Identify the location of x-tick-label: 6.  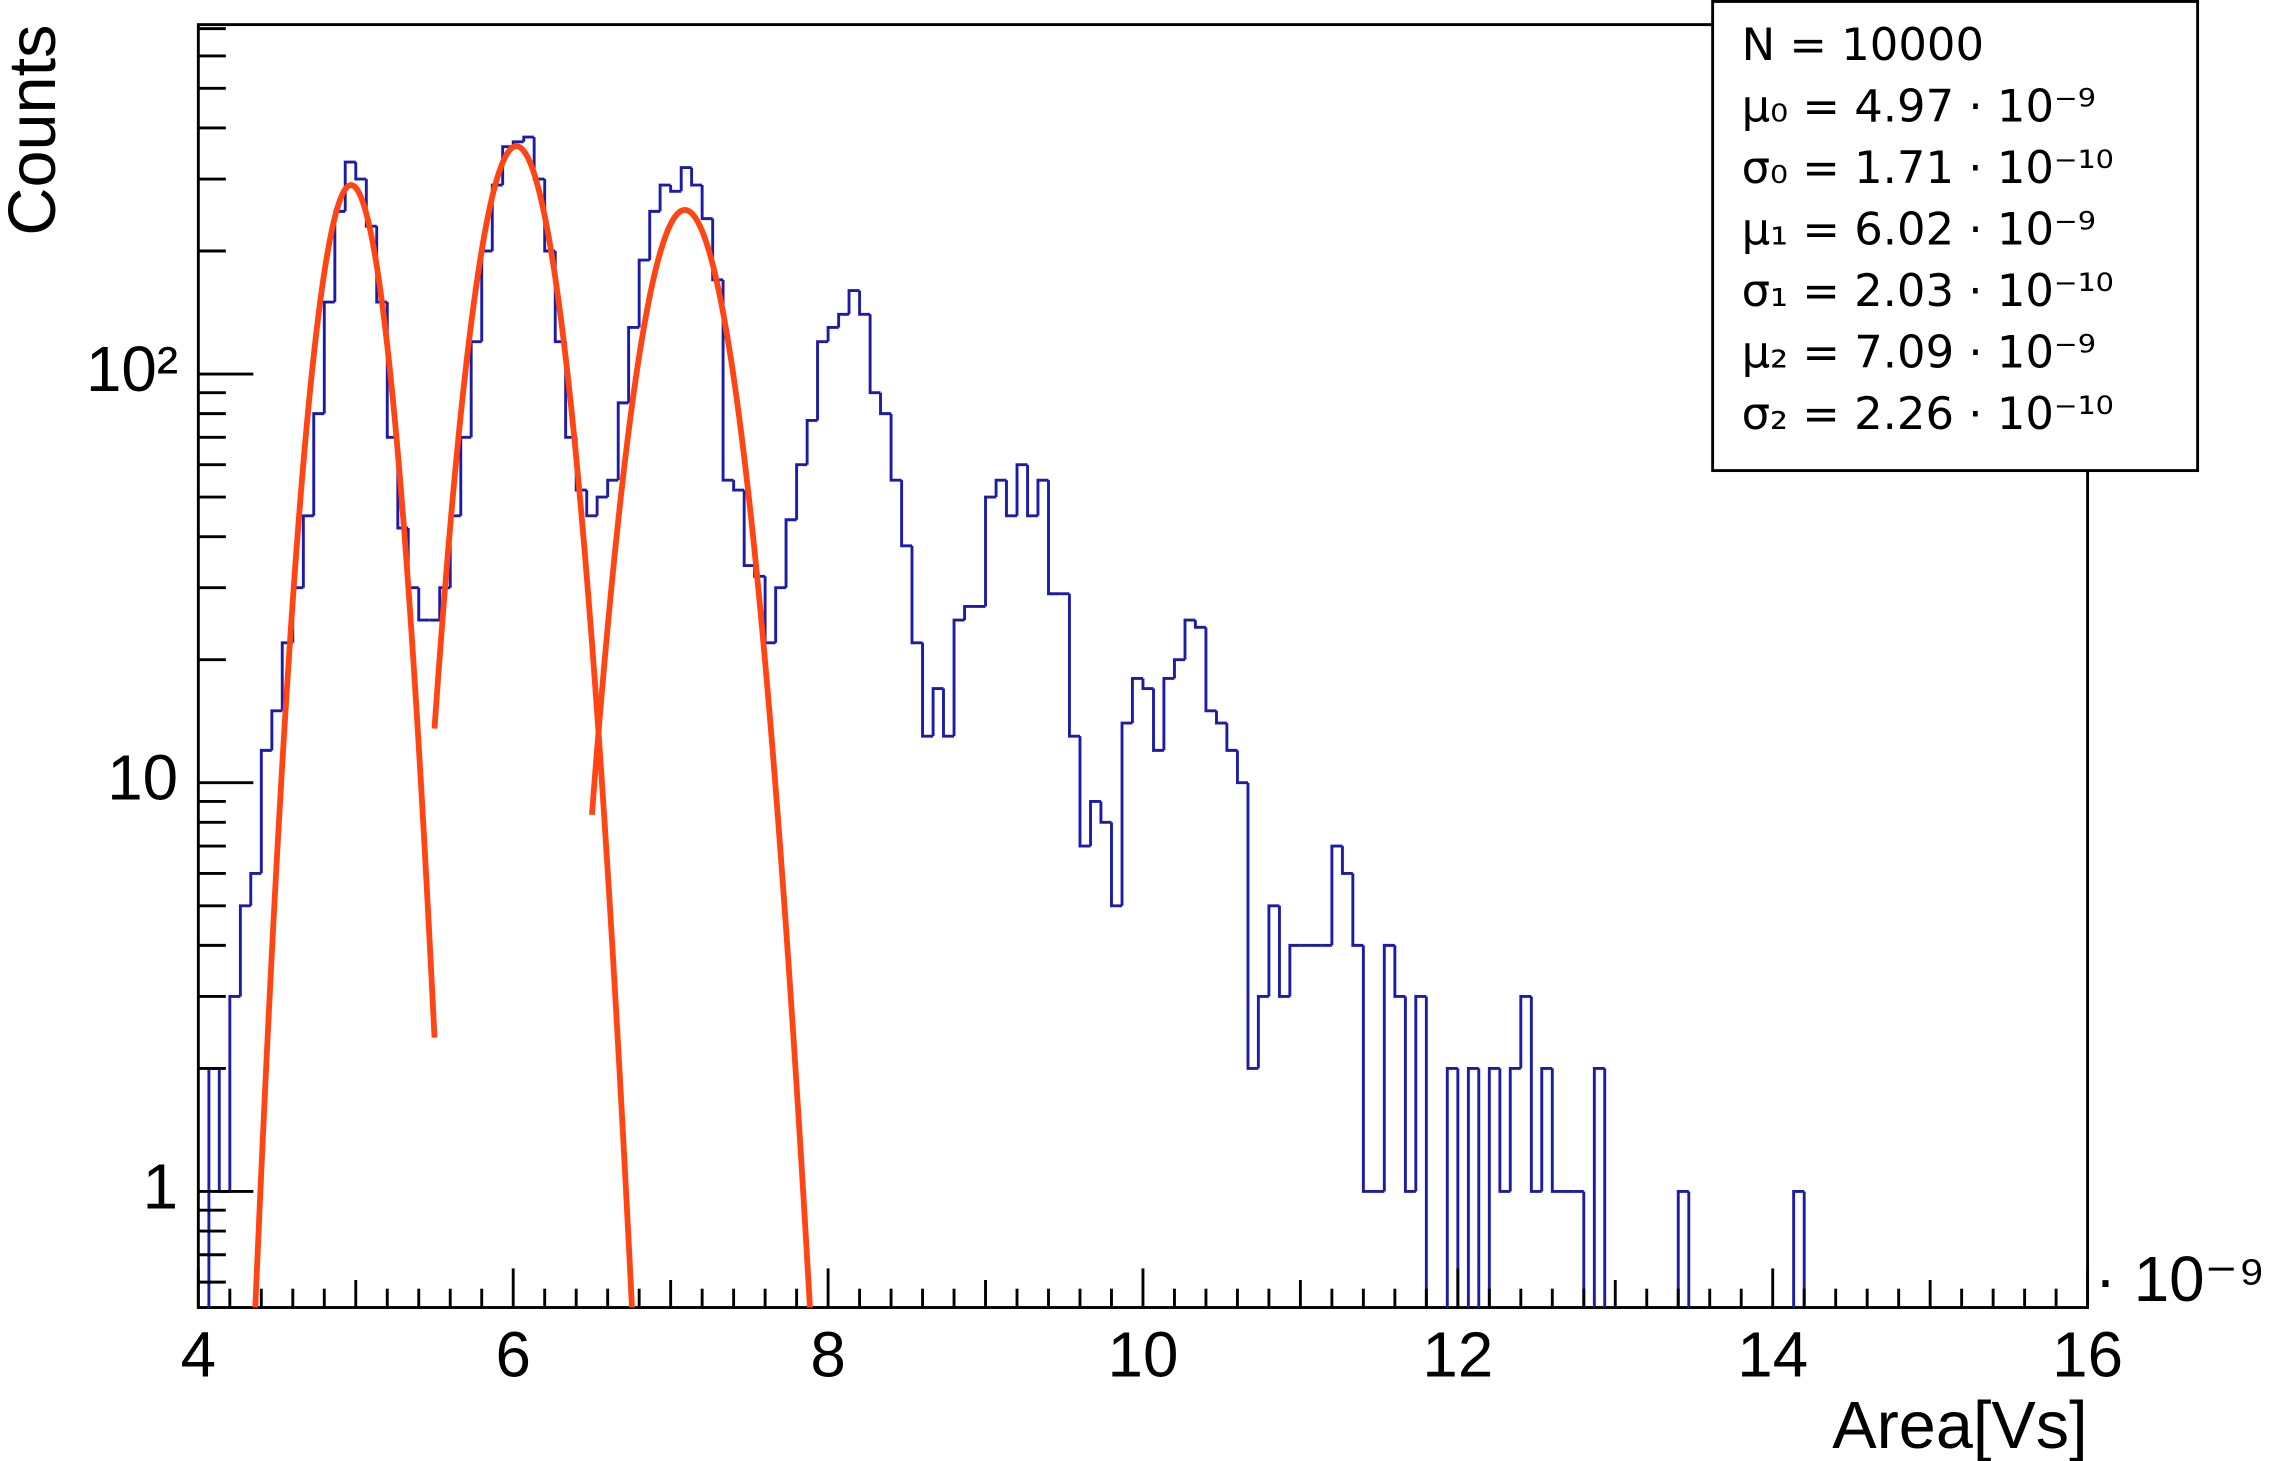
(513, 1354).